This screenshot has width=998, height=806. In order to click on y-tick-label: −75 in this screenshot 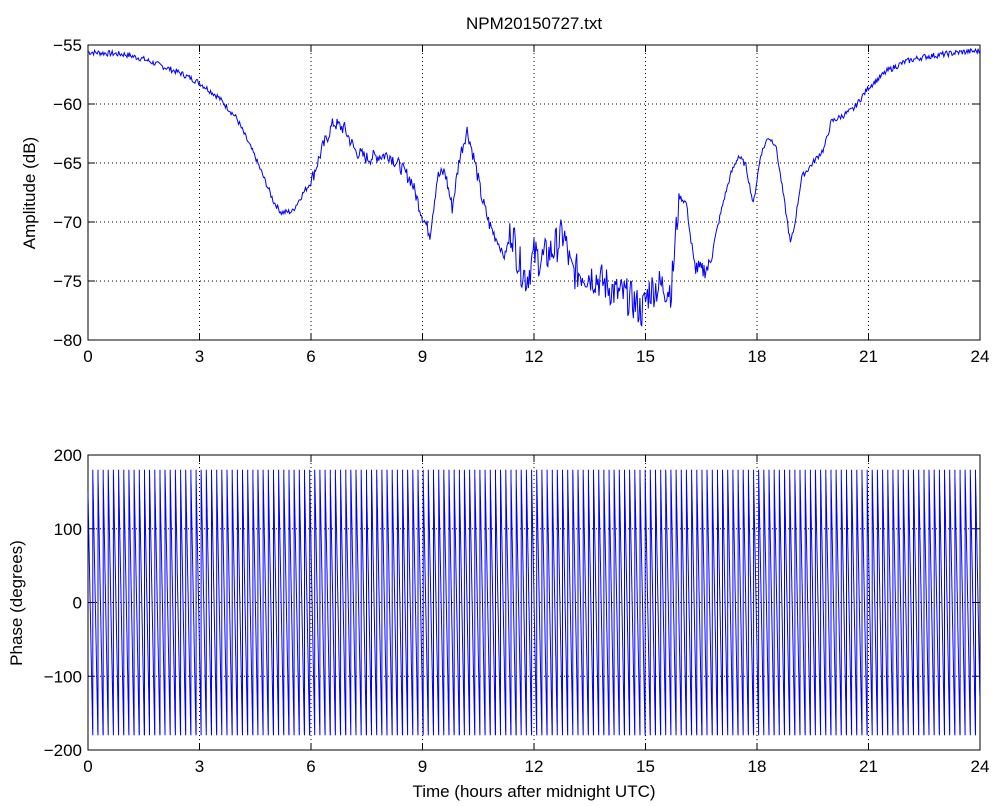, I will do `click(67, 281)`.